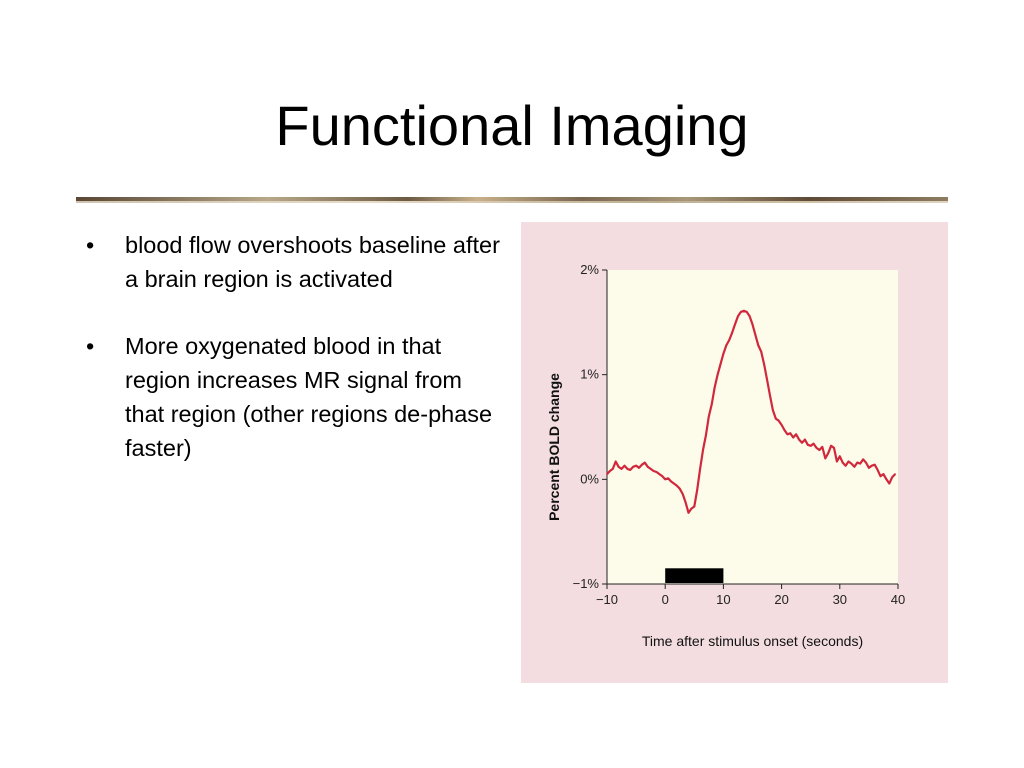  What do you see at coordinates (665, 599) in the screenshot?
I see `x-tick-label: 0` at bounding box center [665, 599].